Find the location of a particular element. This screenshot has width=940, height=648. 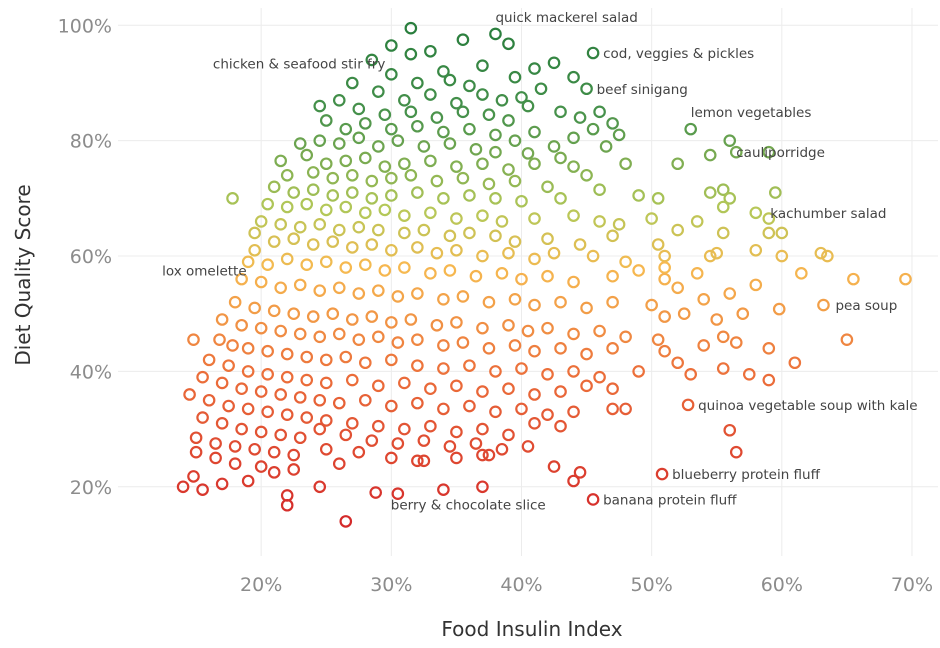

x-tick-label: 50% is located at coordinates (652, 585).